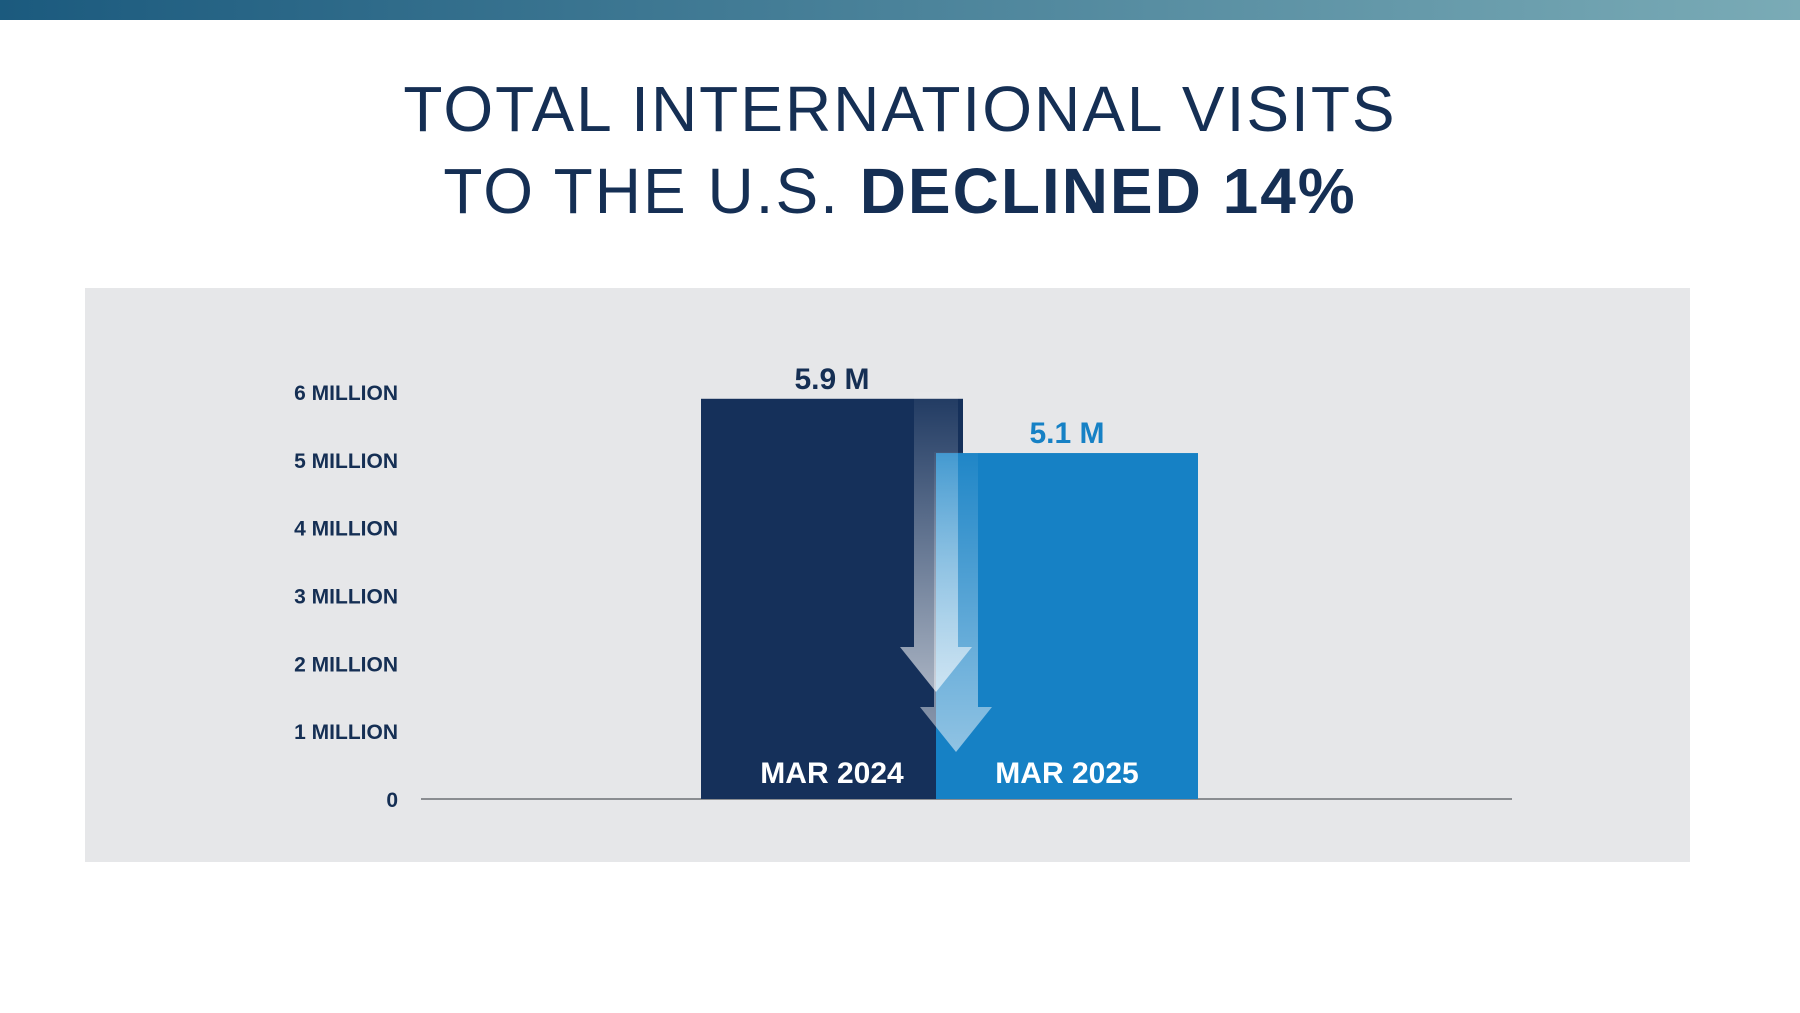  What do you see at coordinates (346, 461) in the screenshot?
I see `y-tick-label: 5 MILLION` at bounding box center [346, 461].